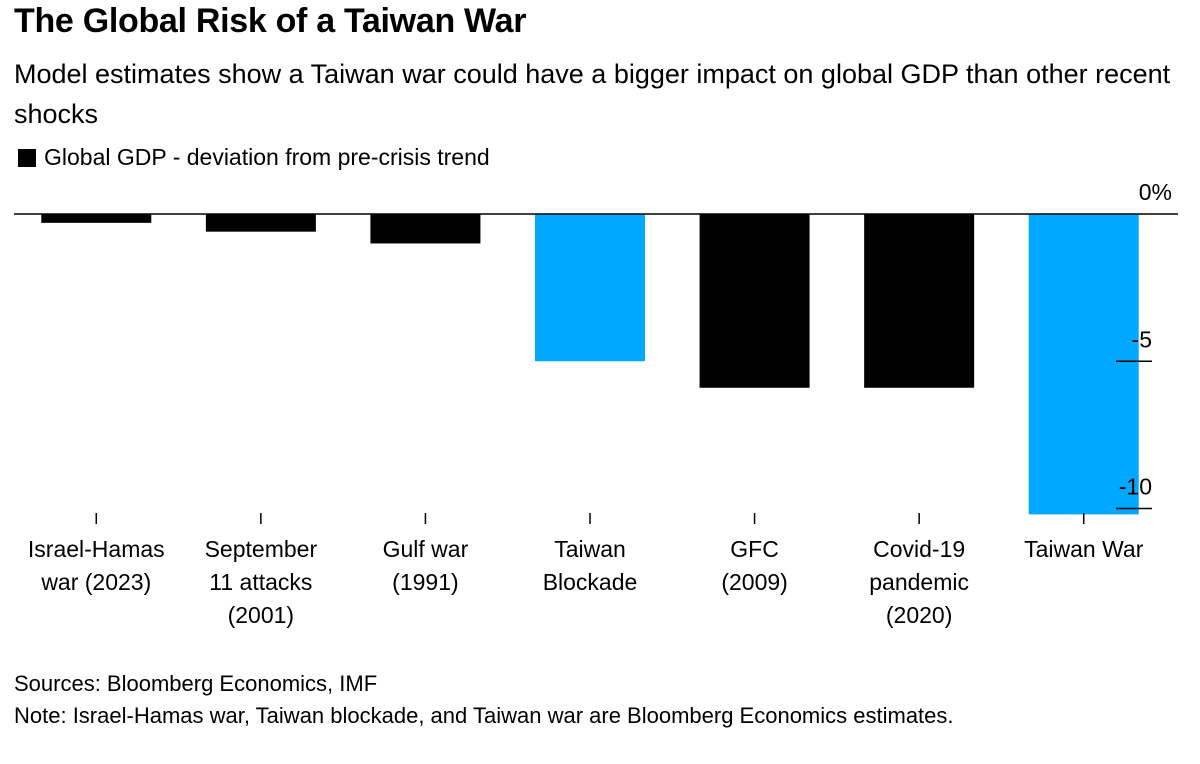 The width and height of the screenshot is (1200, 764). I want to click on x-tick-label: Taiwan Blockade, so click(590, 565).